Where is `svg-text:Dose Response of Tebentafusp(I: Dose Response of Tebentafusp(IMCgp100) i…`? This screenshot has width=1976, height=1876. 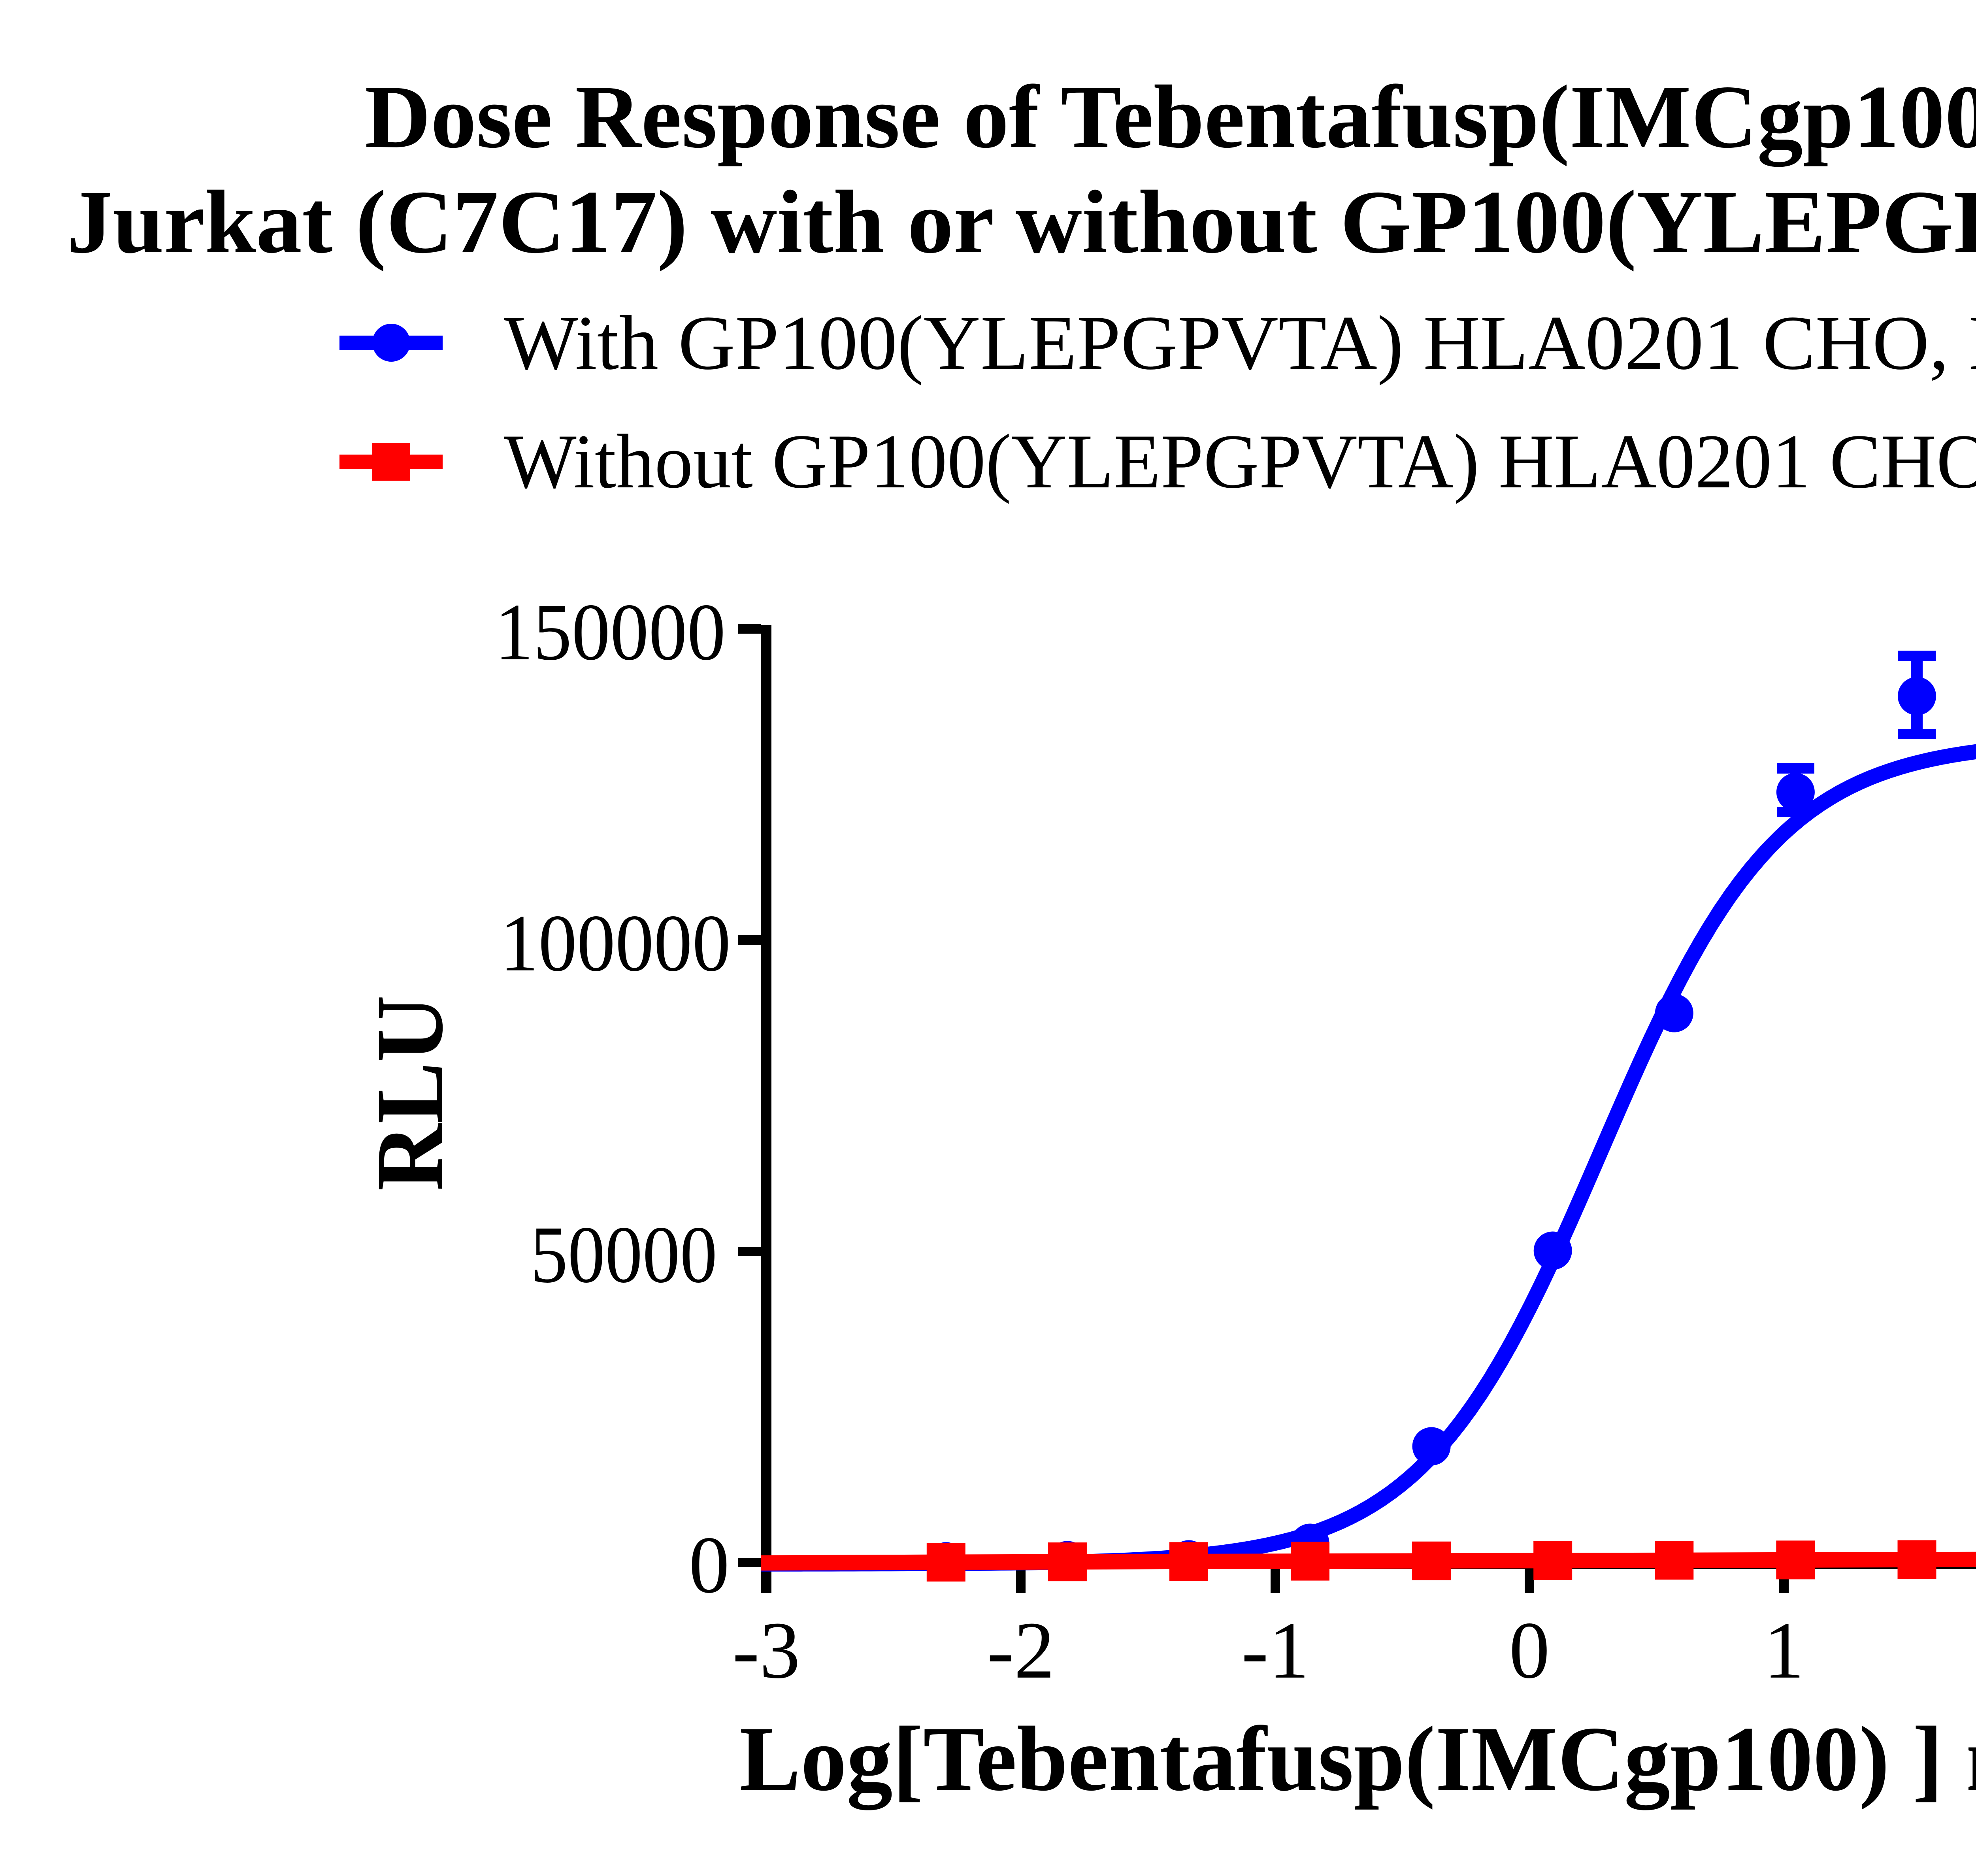 svg-text:Dose Response of Tebentafusp(I: Dose Response of Tebentafusp(IMCgp100) i… is located at coordinates (1170, 117).